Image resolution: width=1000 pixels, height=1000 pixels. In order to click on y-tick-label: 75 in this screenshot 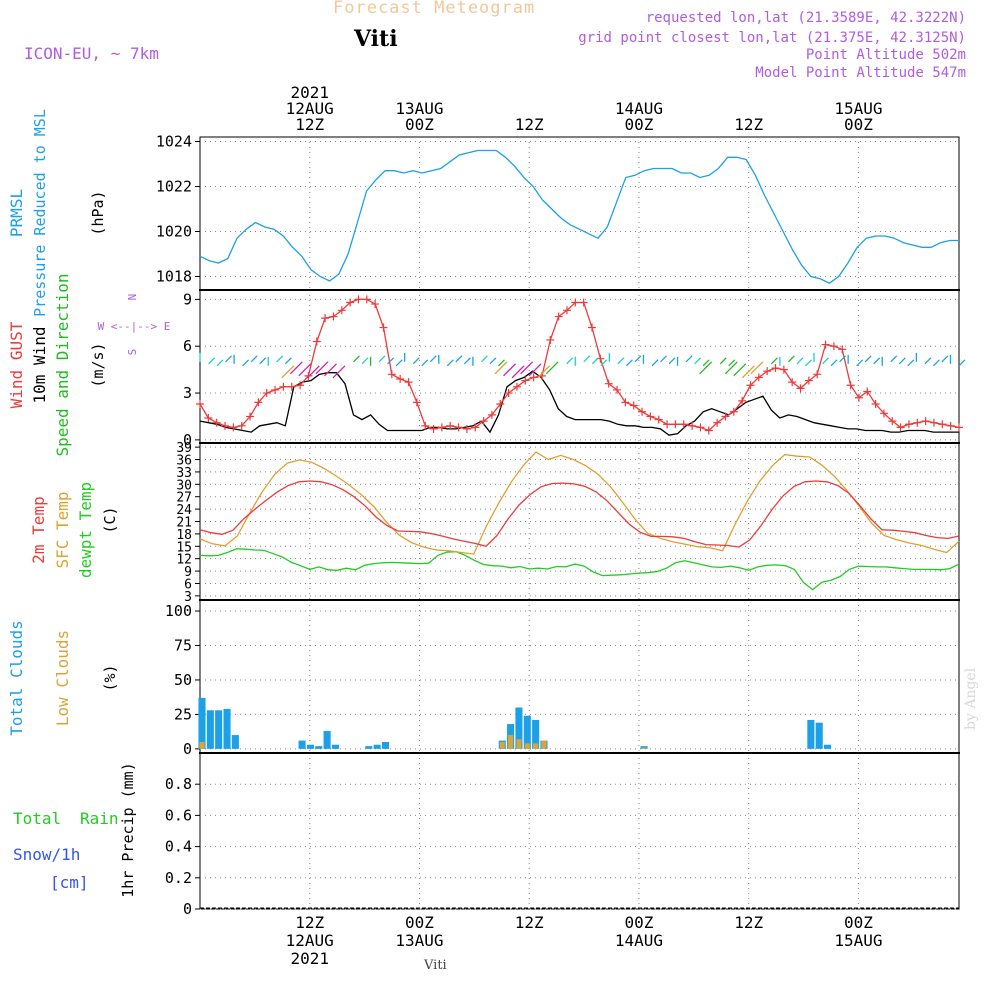, I will do `click(183, 645)`.